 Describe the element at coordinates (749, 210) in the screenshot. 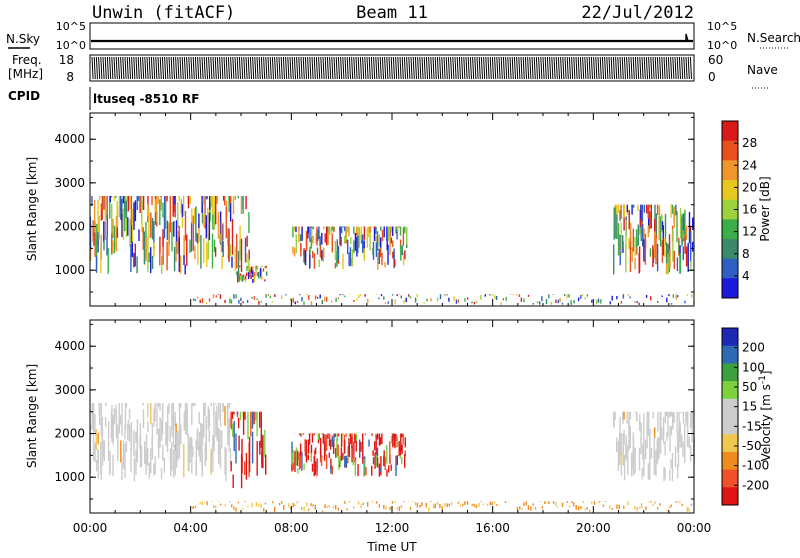

I see `colorbar-tick-label: 16` at that location.